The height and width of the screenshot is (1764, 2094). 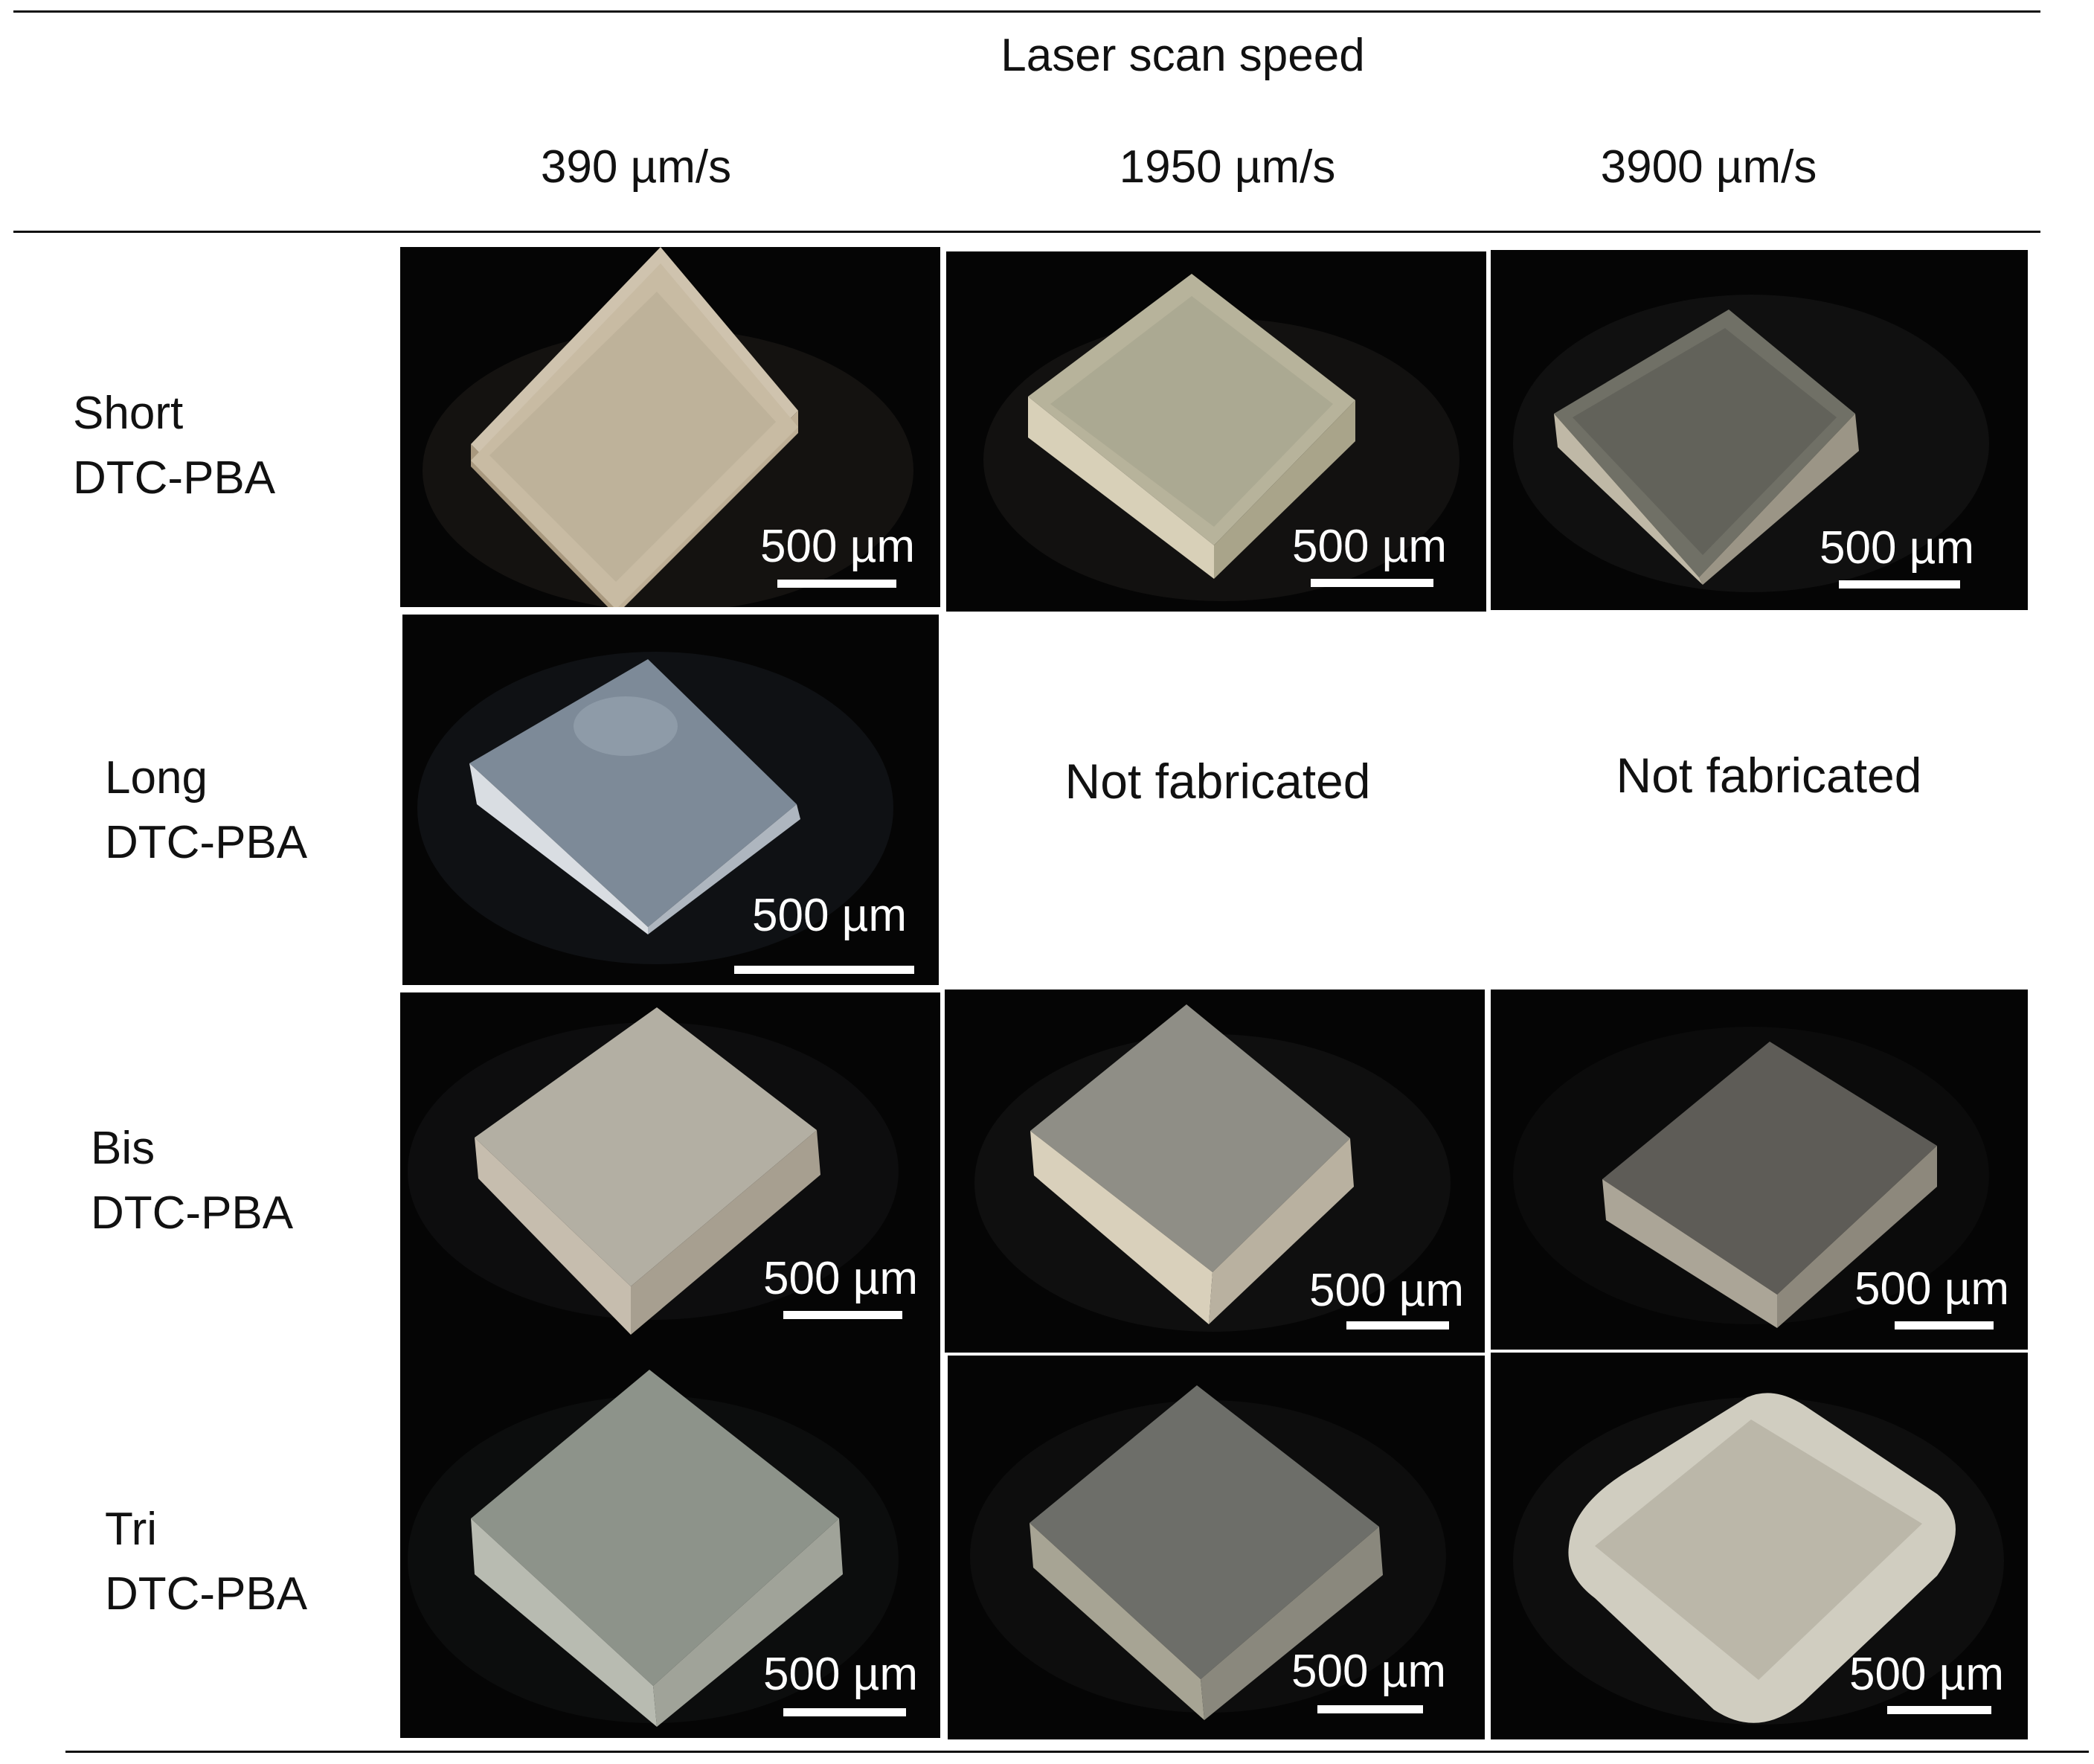 I want to click on photo-short-390: 500 µm, so click(x=670, y=427).